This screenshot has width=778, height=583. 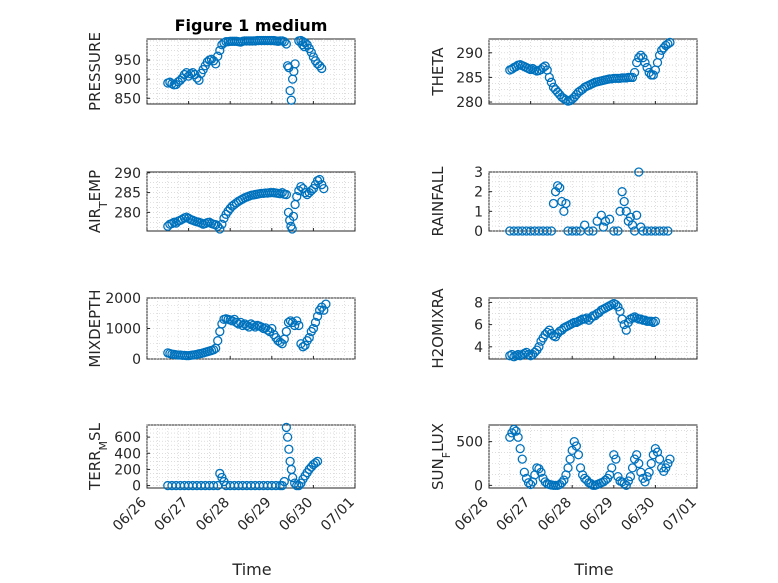 What do you see at coordinates (555, 515) in the screenshot?
I see `x-tick-label: 06/28` at bounding box center [555, 515].